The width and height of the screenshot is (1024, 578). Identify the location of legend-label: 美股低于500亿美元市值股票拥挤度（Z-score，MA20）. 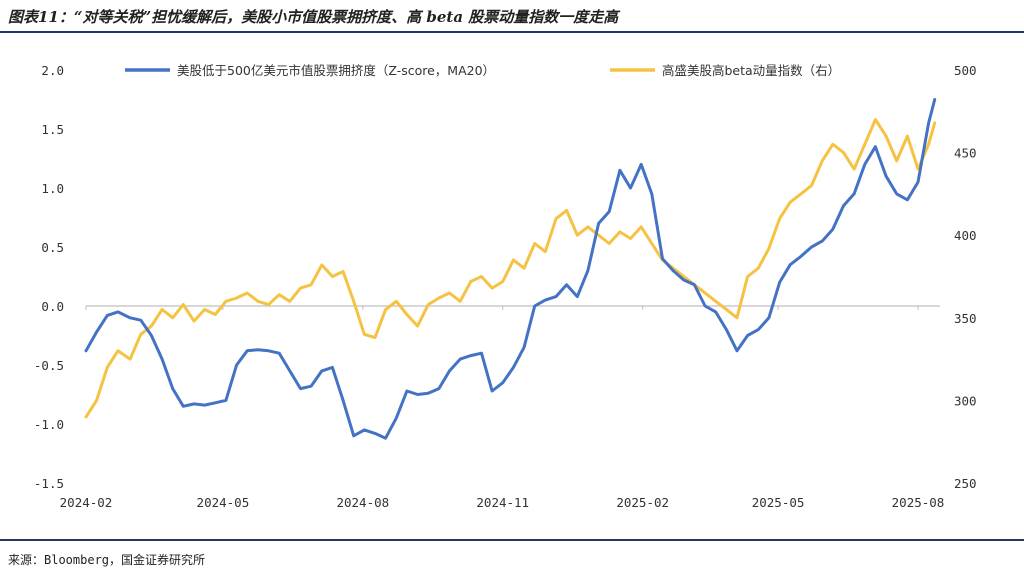
(336, 70).